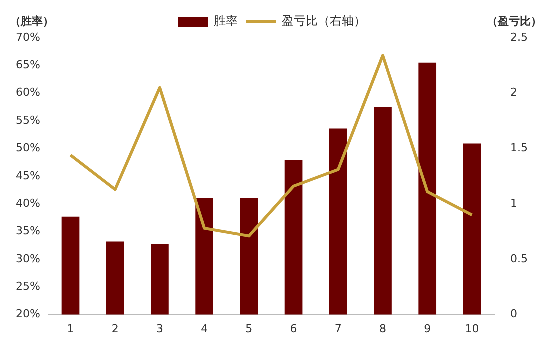 The width and height of the screenshot is (550, 347). Describe the element at coordinates (382, 329) in the screenshot. I see `x-tick-label: 8` at that location.